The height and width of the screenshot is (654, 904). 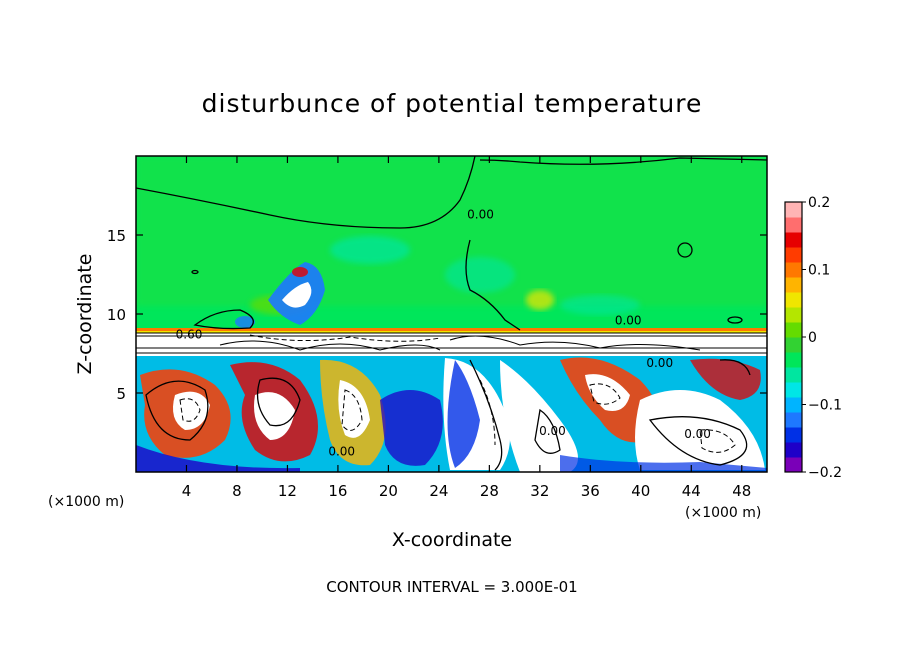 I want to click on chart-title: disturbunce of potential temperature, so click(x=452, y=103).